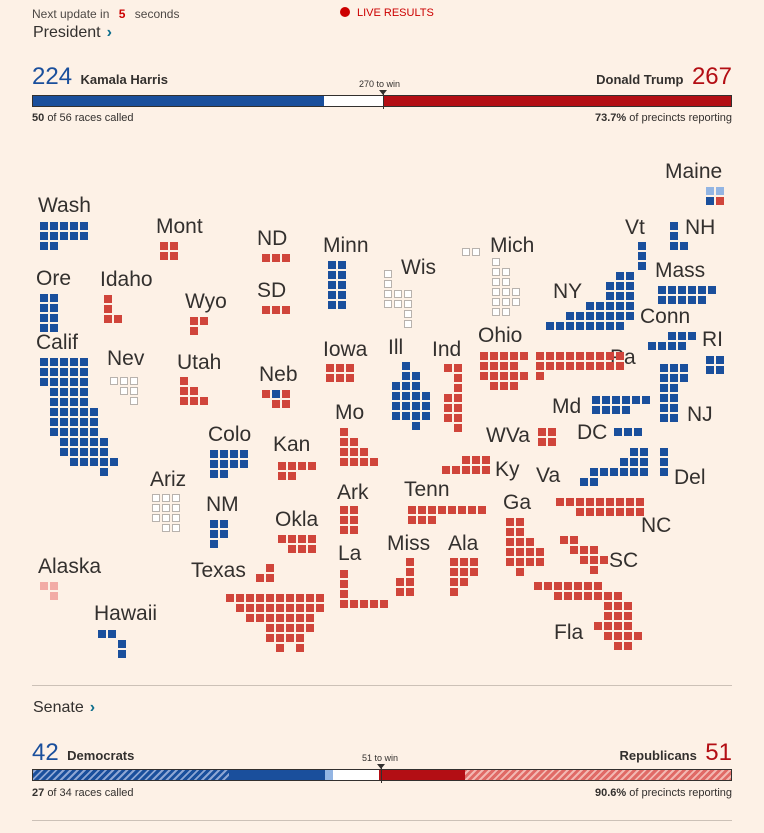 The width and height of the screenshot is (764, 833). Describe the element at coordinates (157, 14) in the screenshot. I see `update-suffix: seconds` at that location.